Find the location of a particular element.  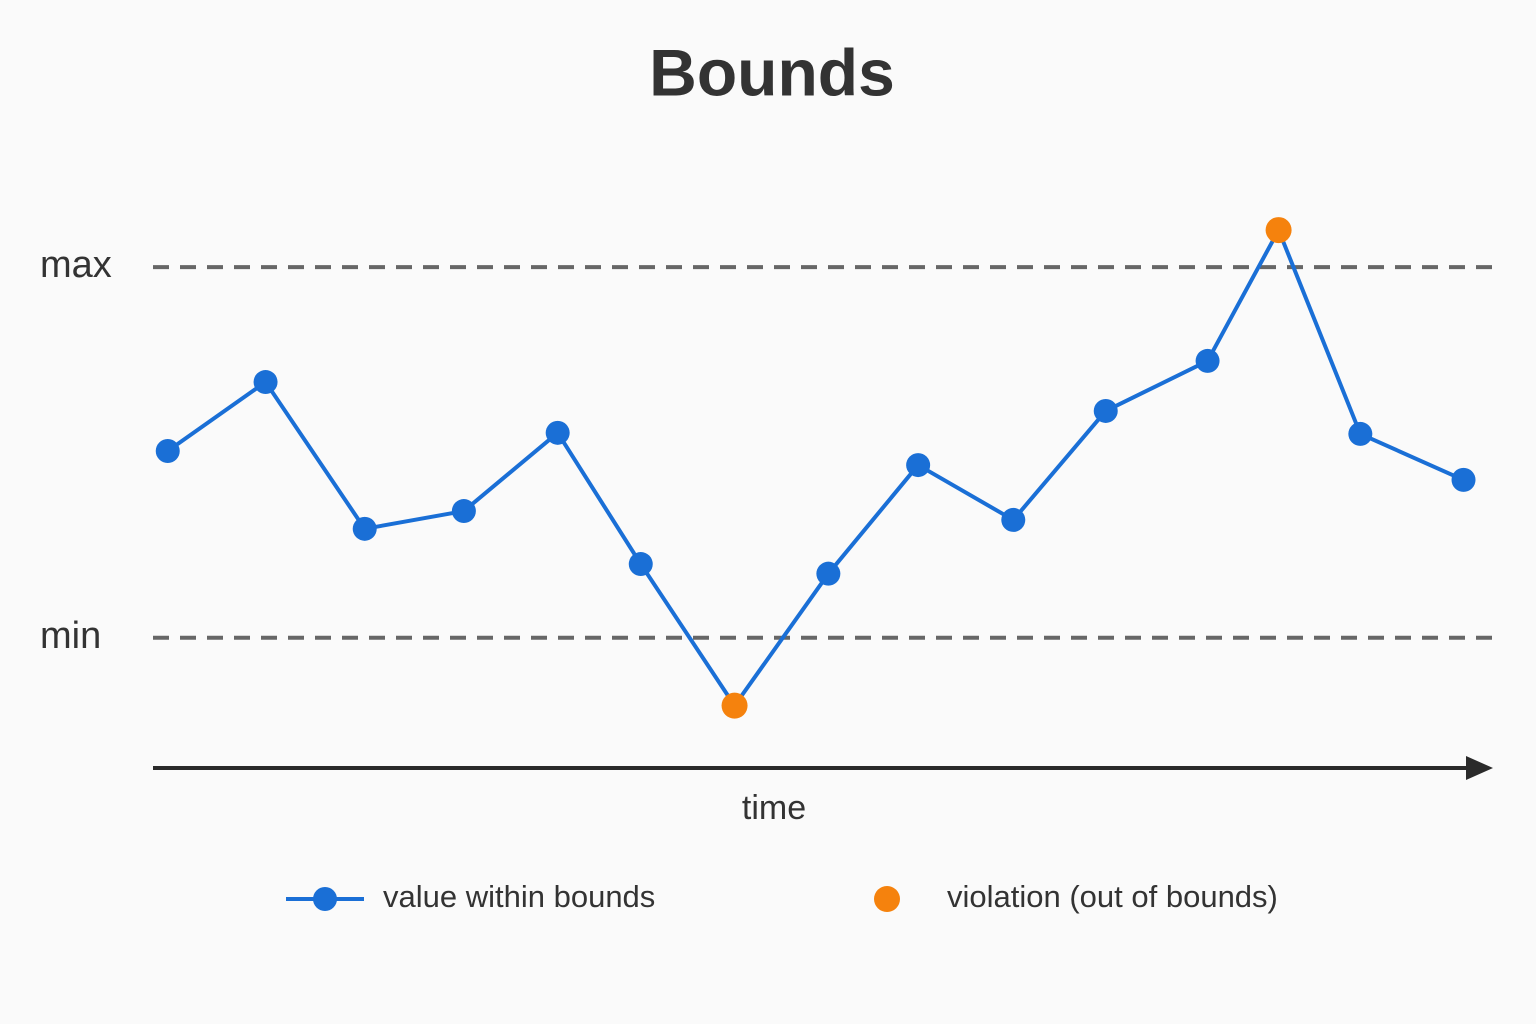

x-axis-label: time is located at coordinates (774, 808).